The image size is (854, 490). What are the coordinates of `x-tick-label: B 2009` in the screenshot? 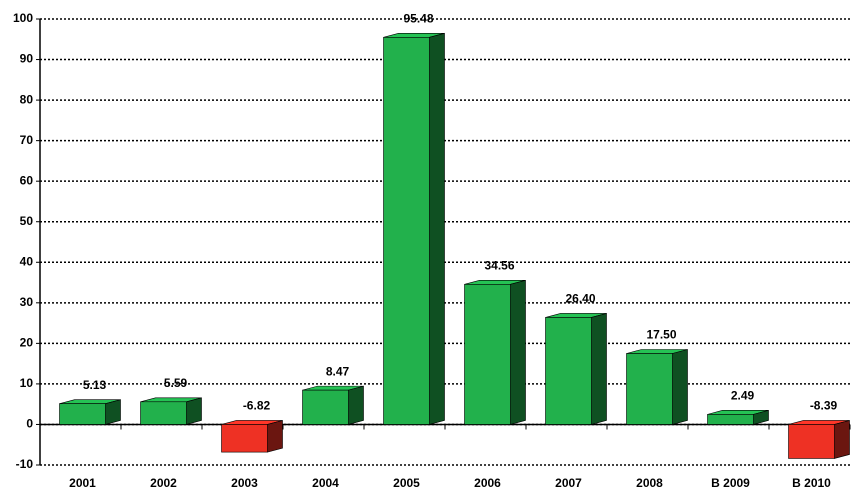 It's located at (730, 483).